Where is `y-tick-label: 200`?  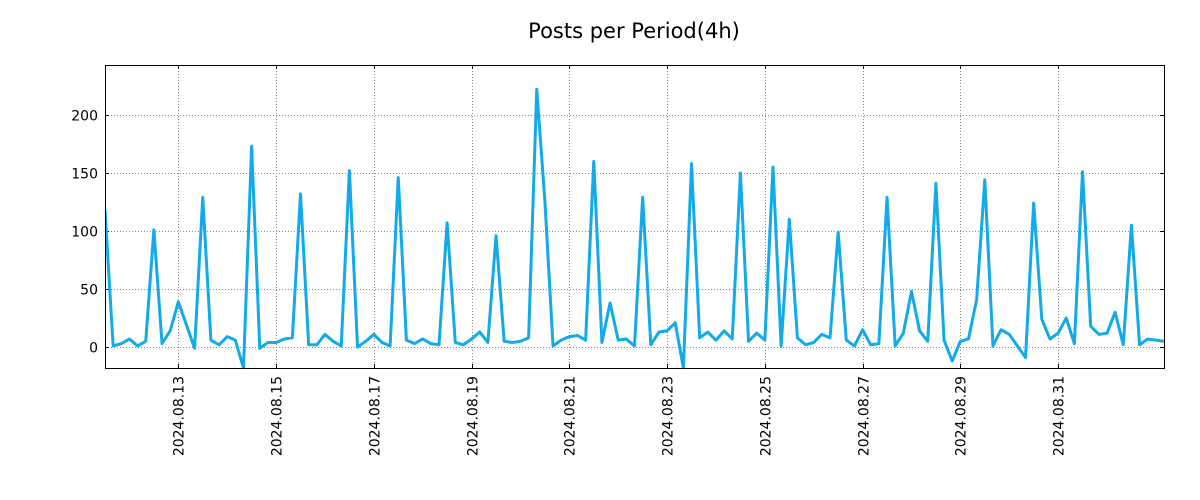
y-tick-label: 200 is located at coordinates (84, 117).